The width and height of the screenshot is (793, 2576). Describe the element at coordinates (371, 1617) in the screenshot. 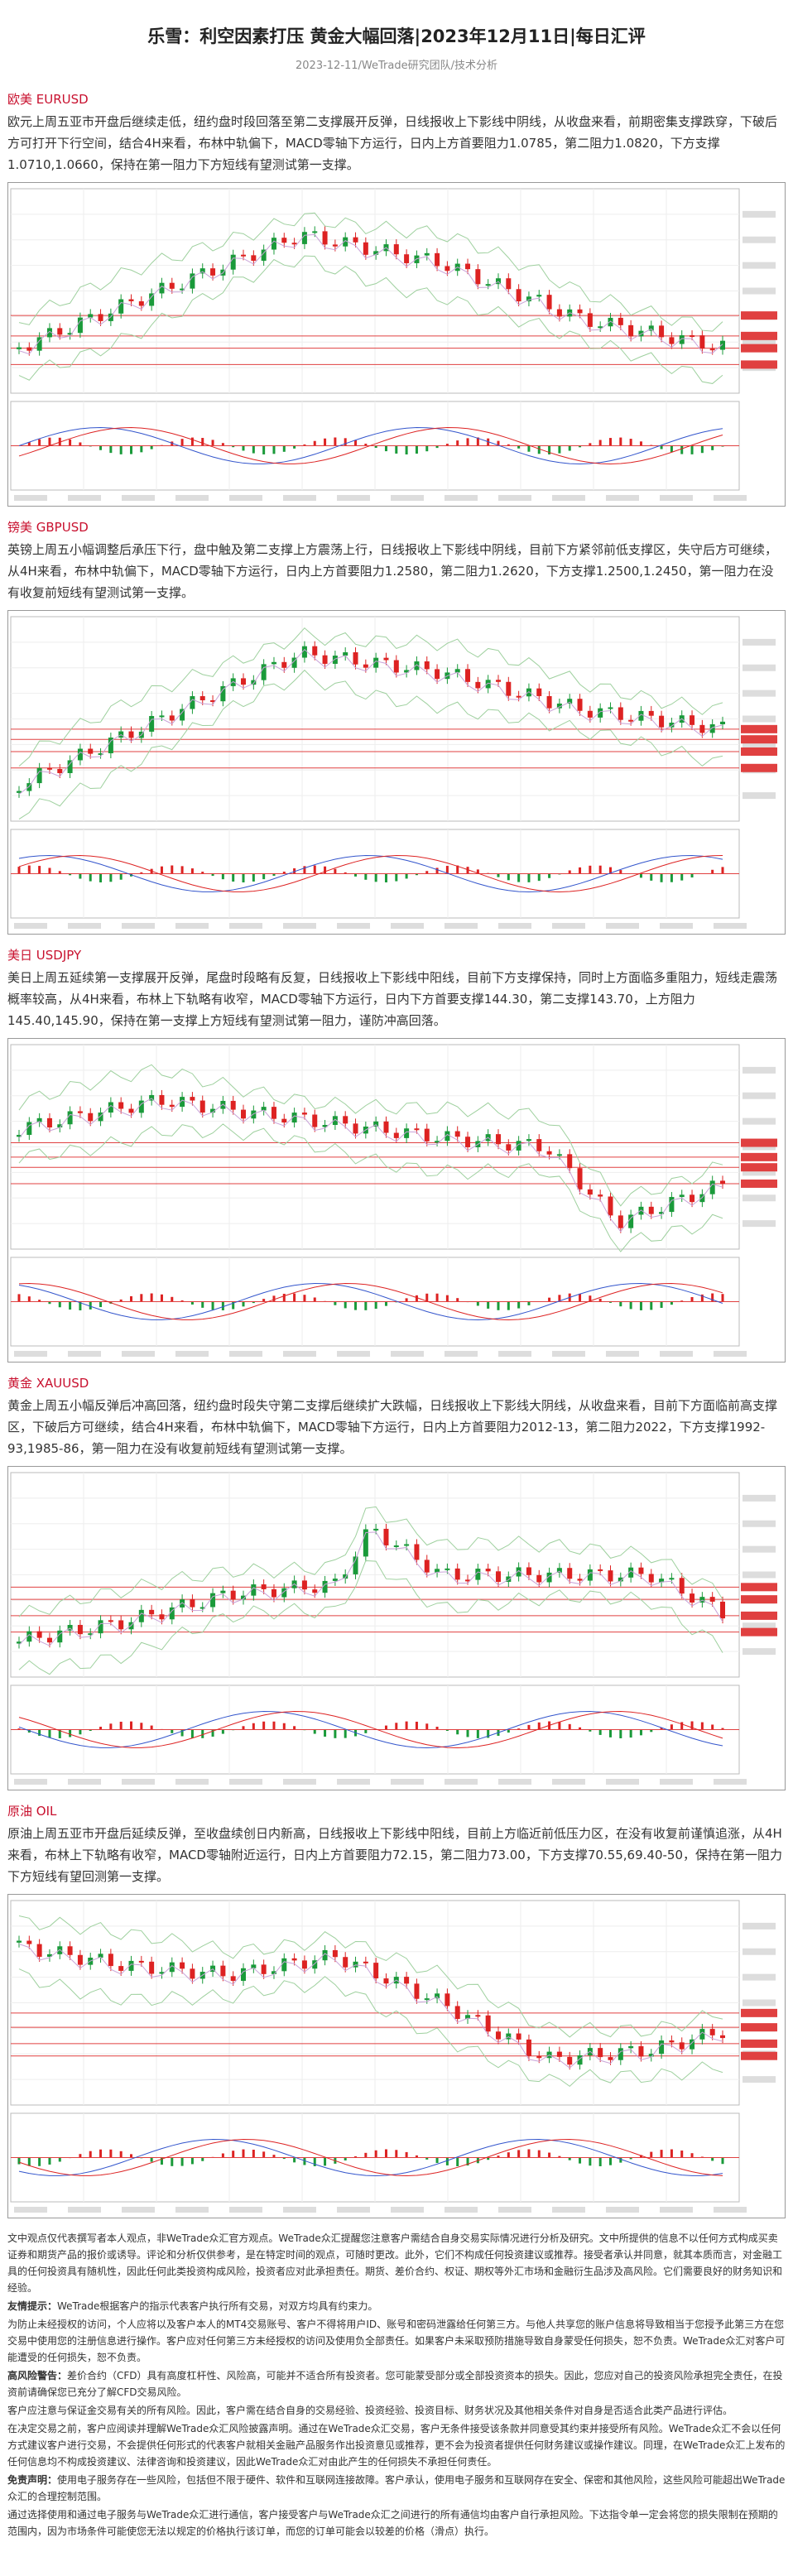

I see `band` at that location.